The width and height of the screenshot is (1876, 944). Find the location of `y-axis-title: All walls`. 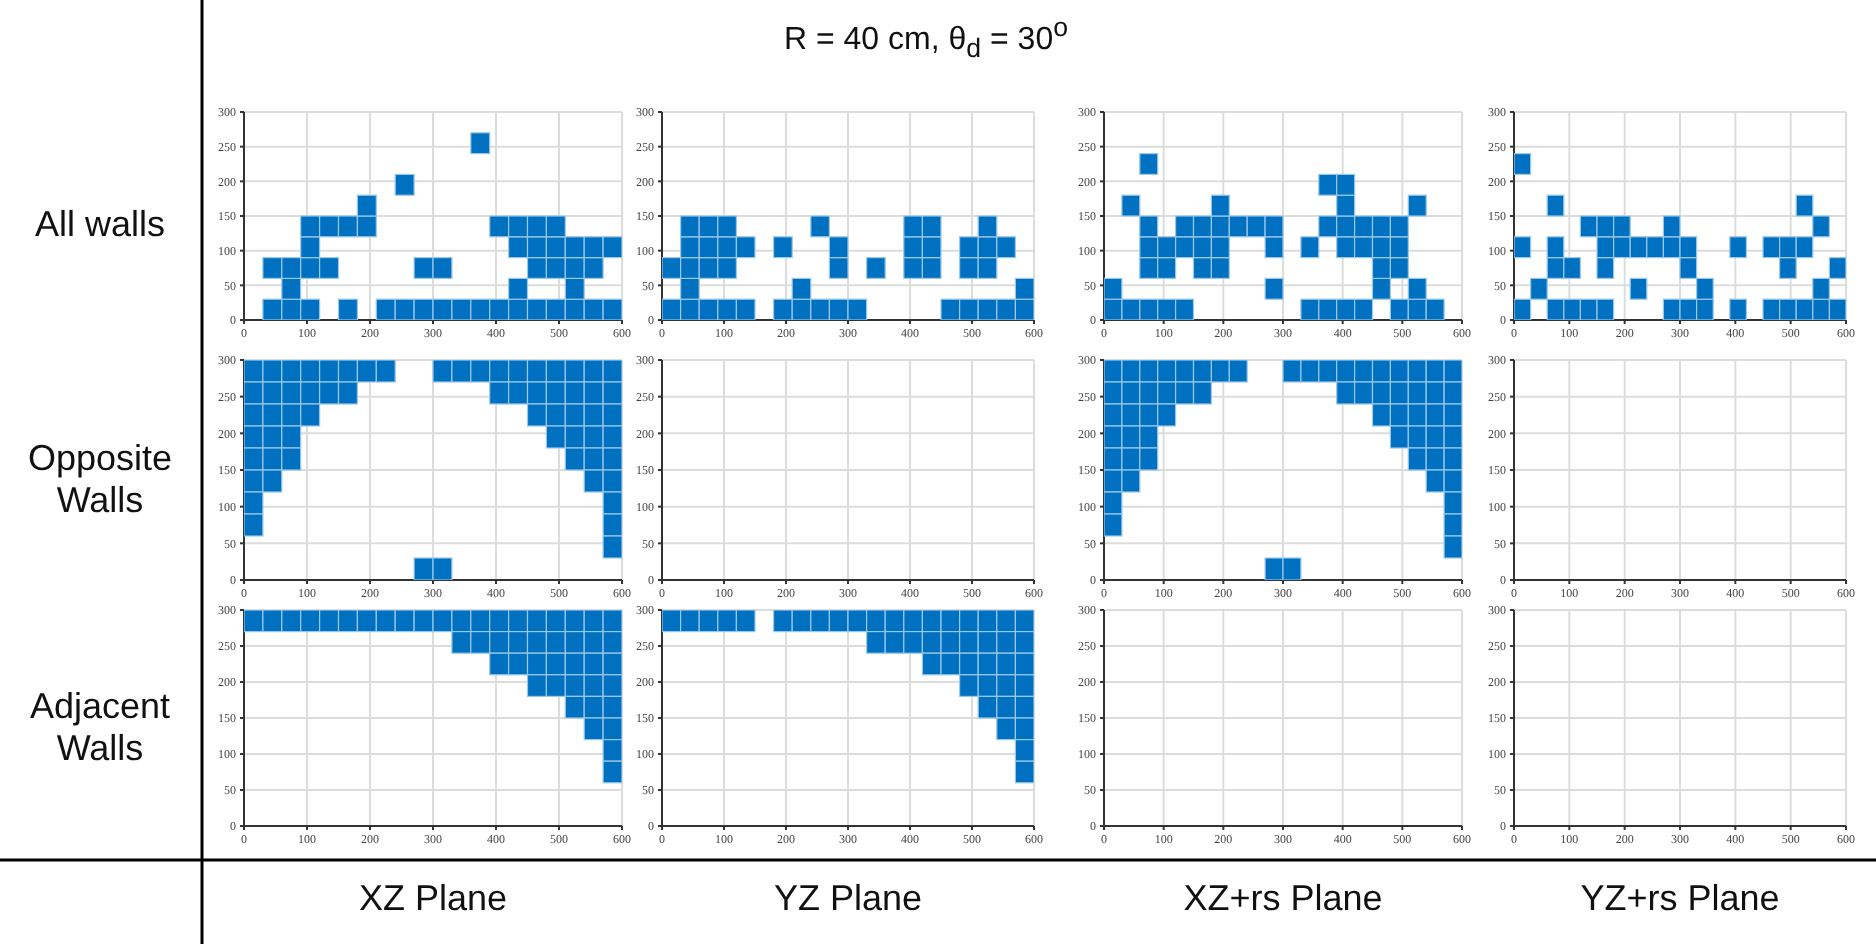

y-axis-title: All walls is located at coordinates (99, 225).